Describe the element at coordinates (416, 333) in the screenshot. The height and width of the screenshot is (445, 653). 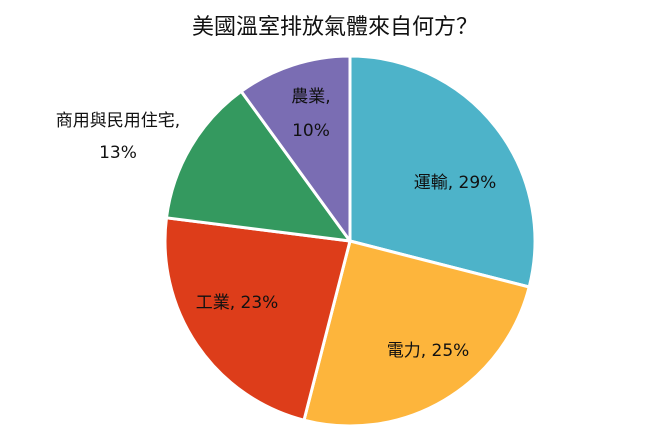
I see `slice-electricity` at that location.